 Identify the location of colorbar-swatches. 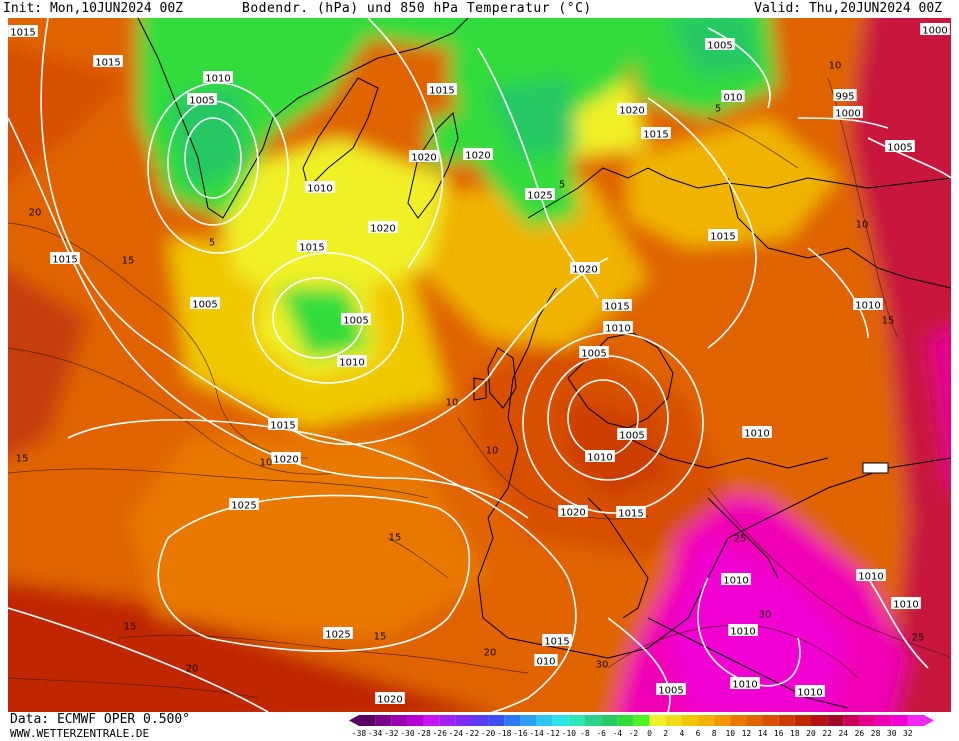
(641, 720).